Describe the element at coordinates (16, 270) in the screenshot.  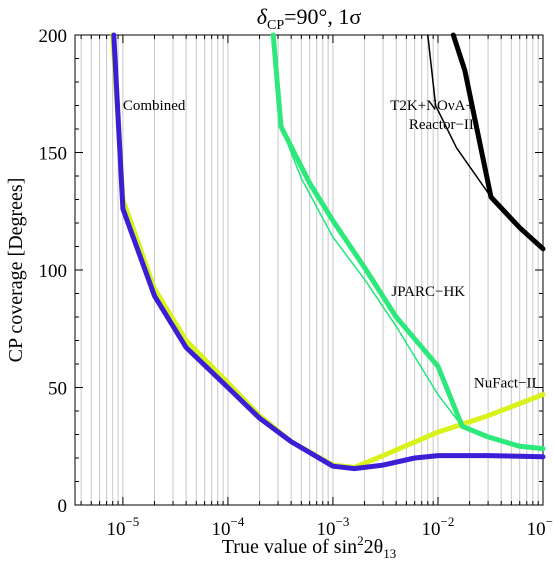
I see `y-axis-label: CP coverage [Degrees]` at that location.